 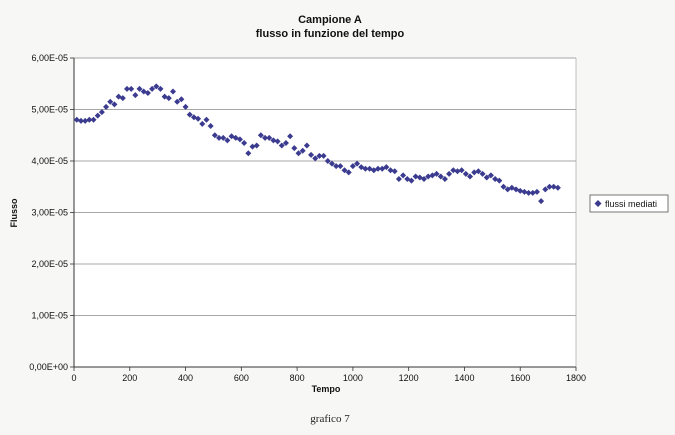 I want to click on x-axis-title: Tempo, so click(x=326, y=389).